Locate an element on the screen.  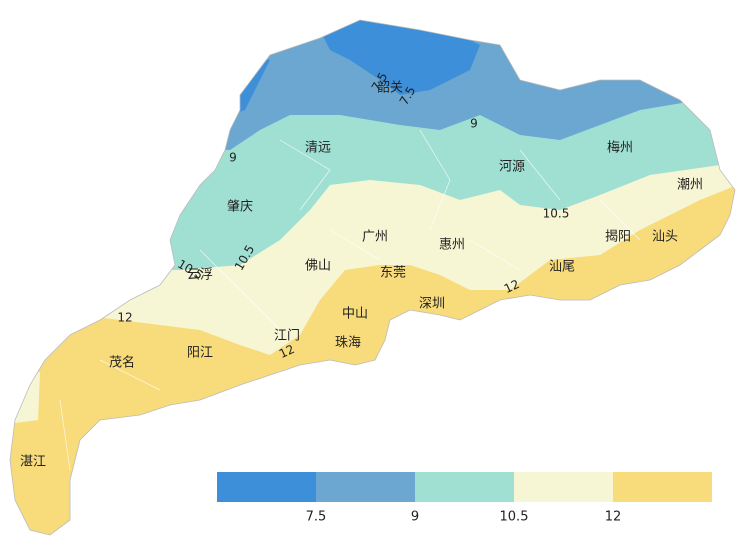
city-label: 中山 is located at coordinates (355, 314).